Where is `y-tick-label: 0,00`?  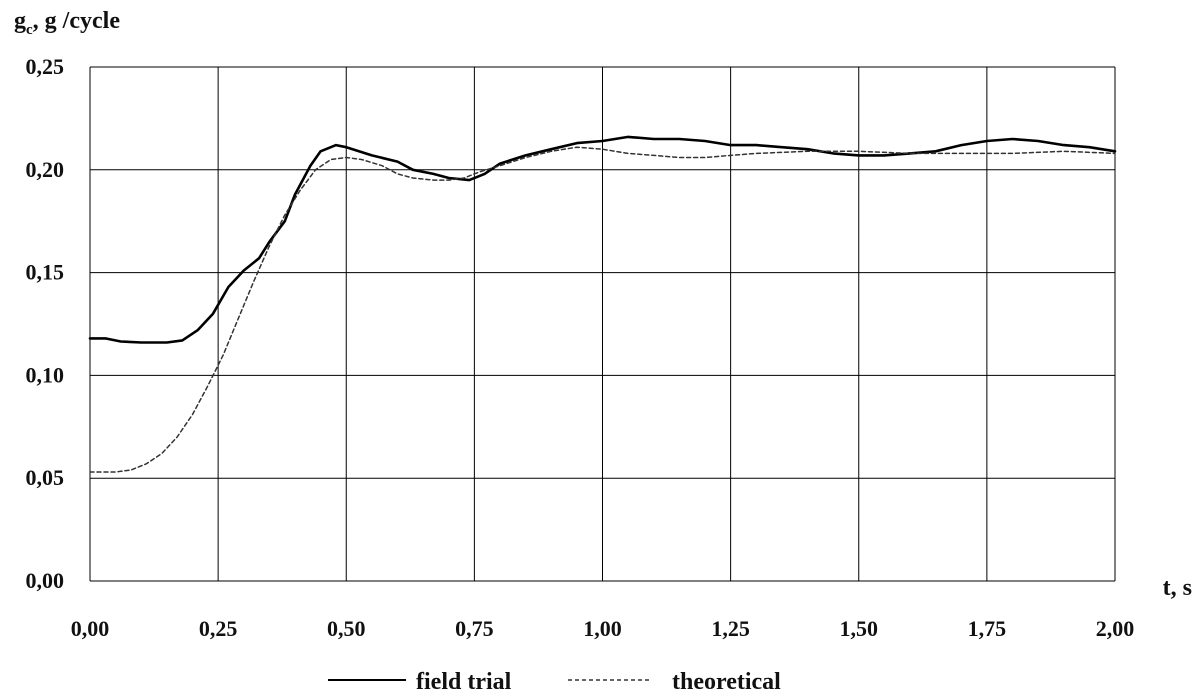
y-tick-label: 0,00 is located at coordinates (45, 580).